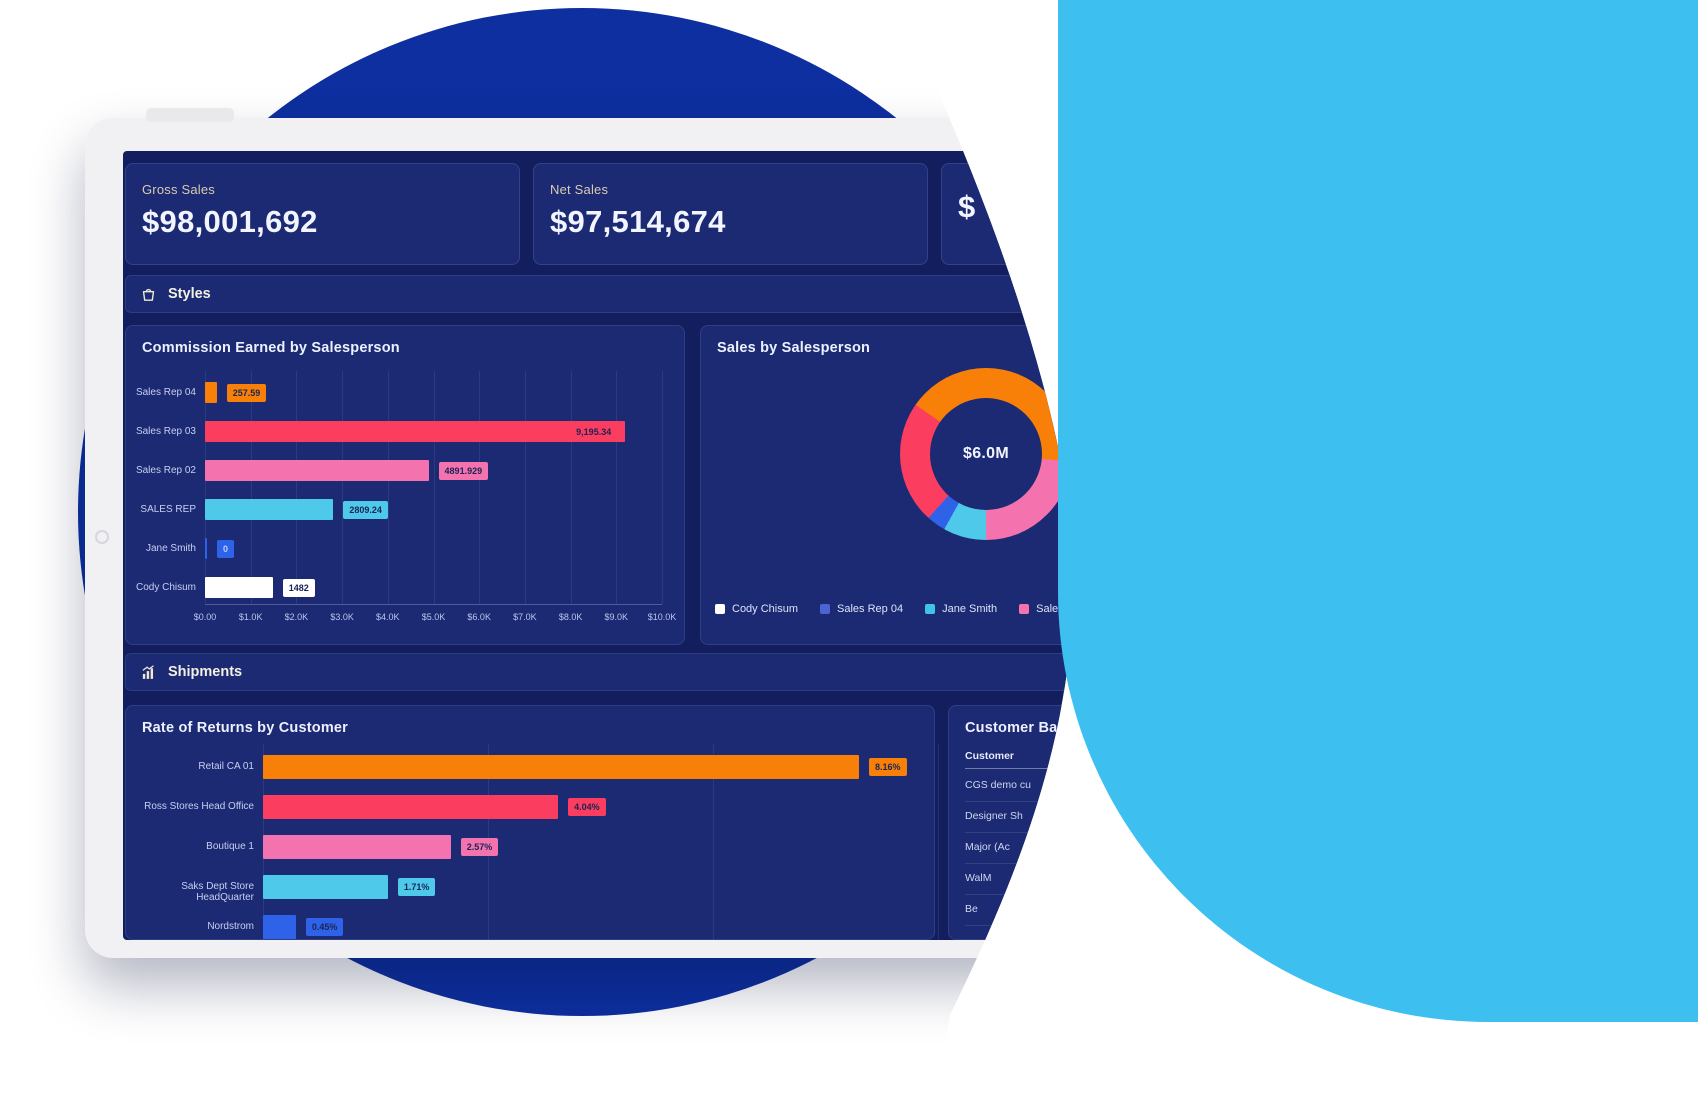  I want to click on bar-value-label: 8.16%, so click(888, 767).